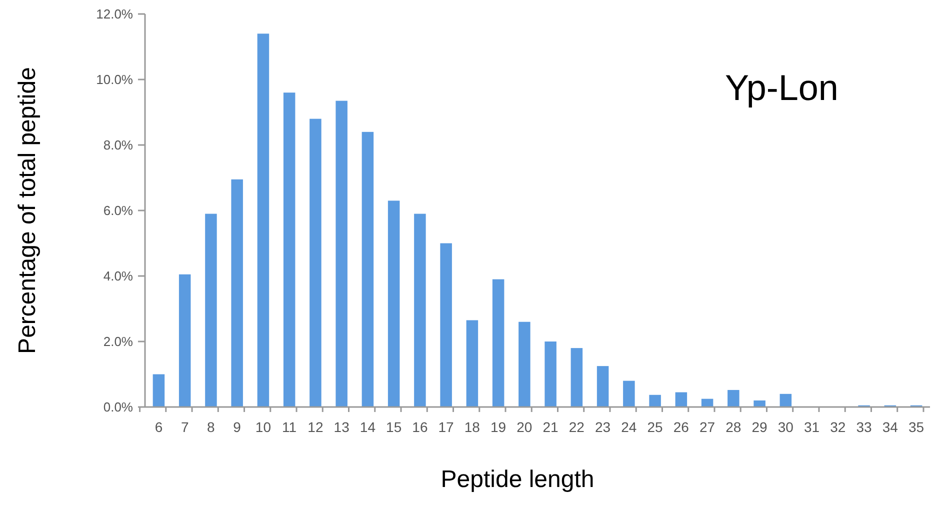 Image resolution: width=935 pixels, height=512 pixels. What do you see at coordinates (289, 427) in the screenshot?
I see `x-tick-label: 11` at bounding box center [289, 427].